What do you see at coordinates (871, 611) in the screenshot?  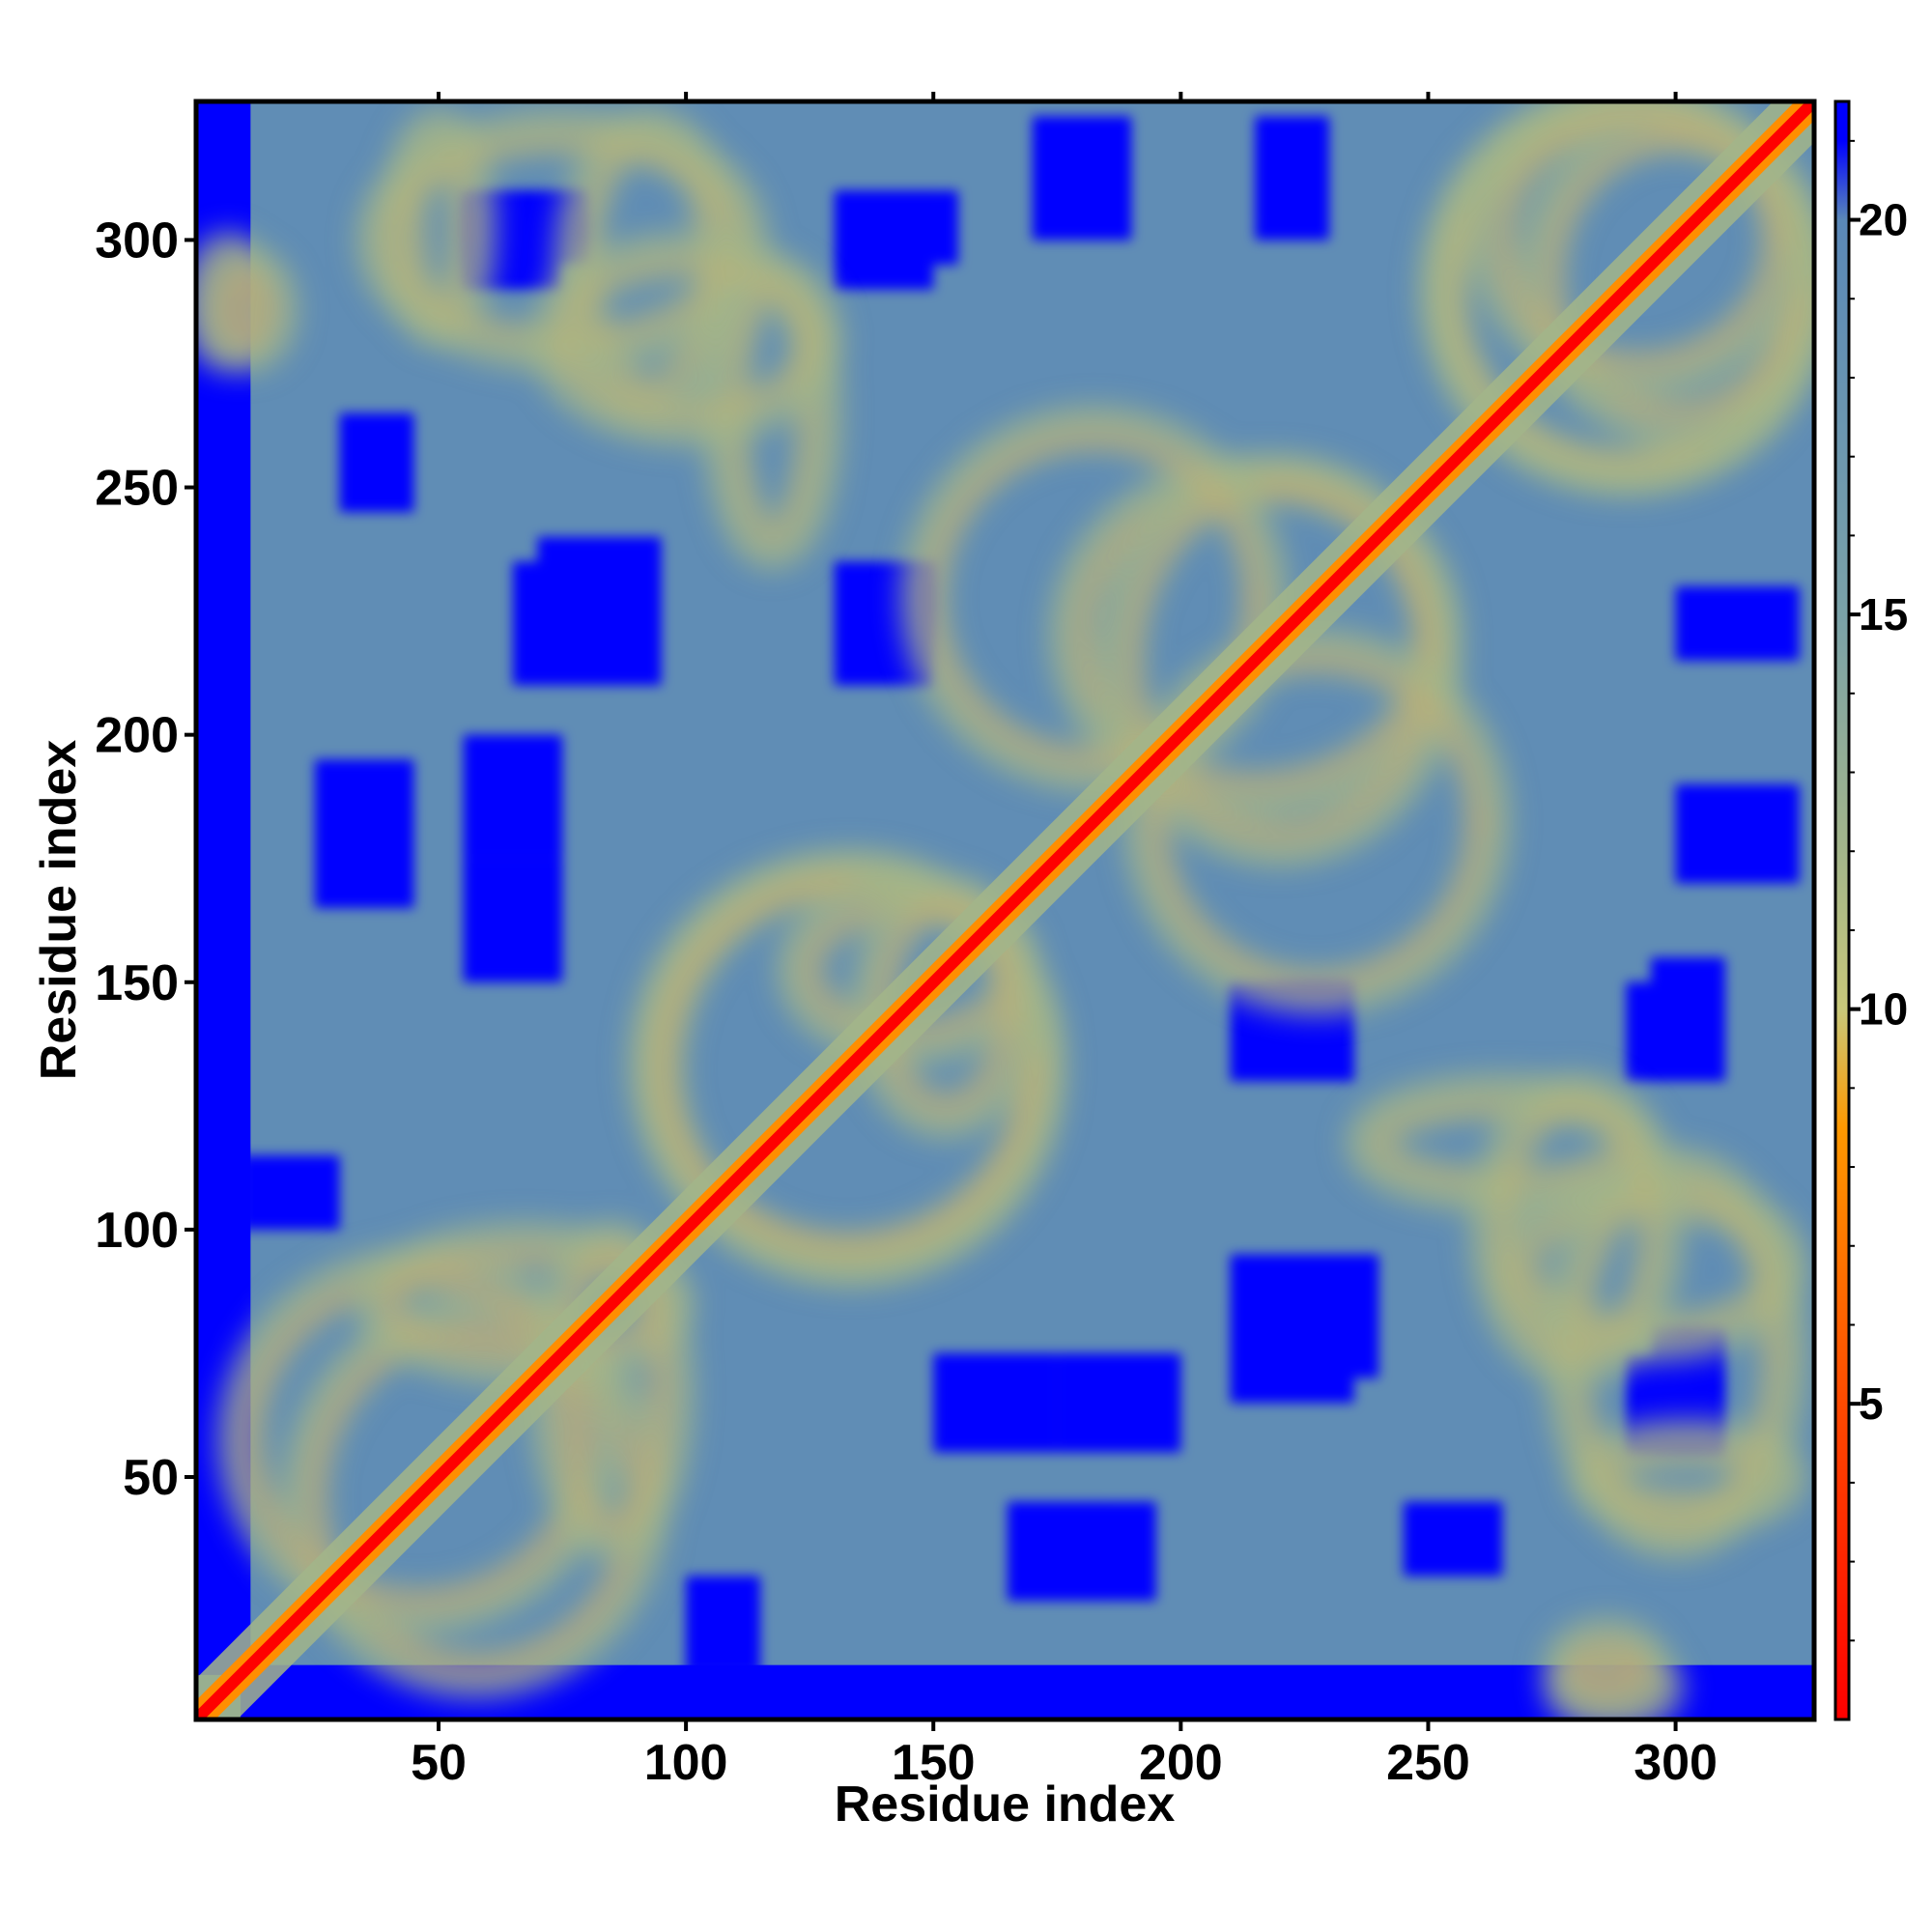 I see `far-region-12-mirror` at bounding box center [871, 611].